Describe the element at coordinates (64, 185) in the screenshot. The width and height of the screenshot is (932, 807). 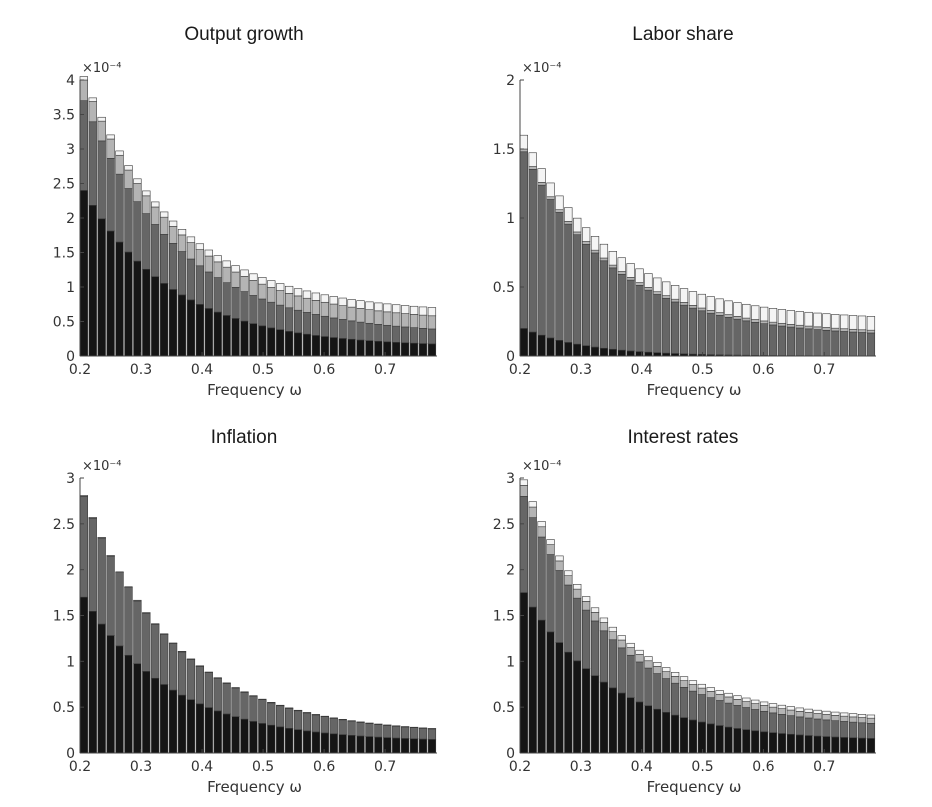
I see `y-tick-label: 2.5` at that location.